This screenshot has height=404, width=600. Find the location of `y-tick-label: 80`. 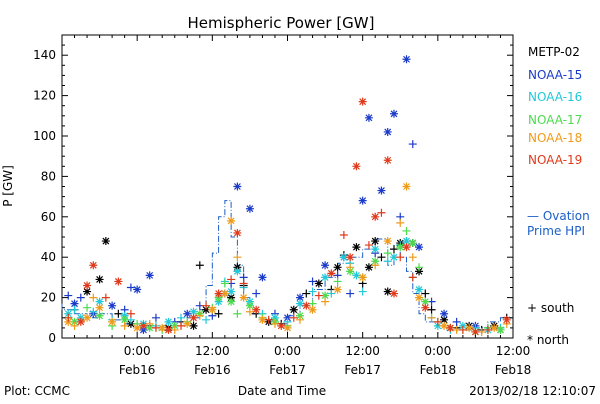

y-tick-label: 80 is located at coordinates (48, 176).